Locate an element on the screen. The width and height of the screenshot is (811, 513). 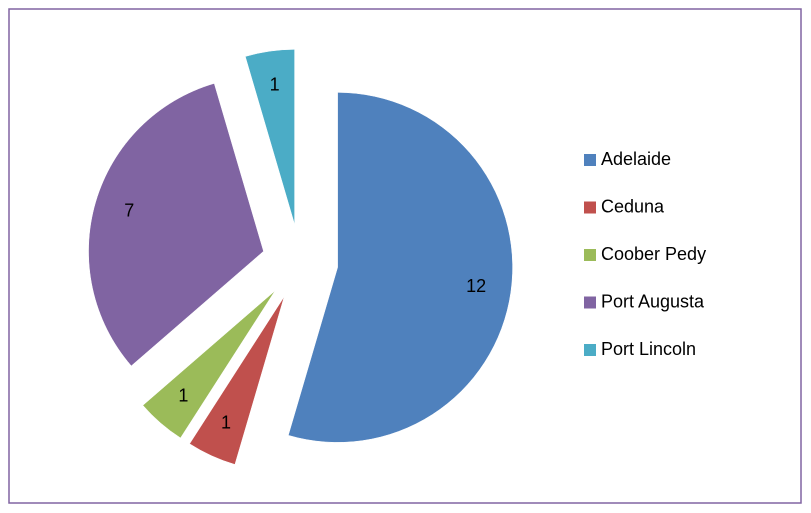
data-label: 7 is located at coordinates (129, 211).